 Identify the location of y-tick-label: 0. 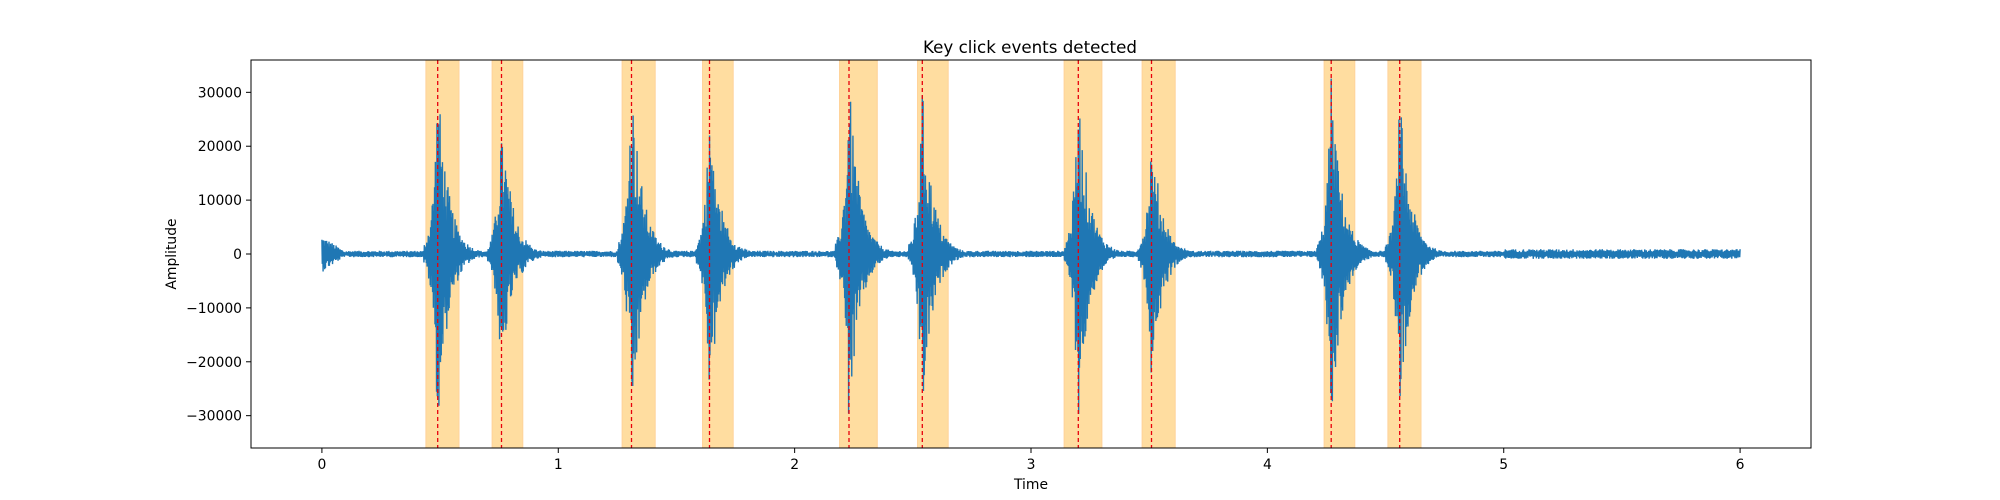
(237, 255).